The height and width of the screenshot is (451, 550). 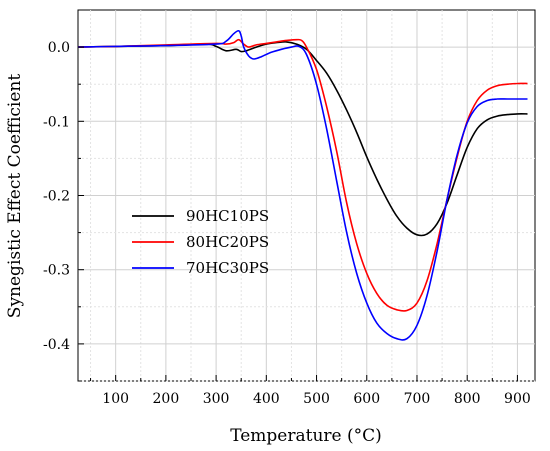 What do you see at coordinates (216, 399) in the screenshot?
I see `x-tick-label: 300` at bounding box center [216, 399].